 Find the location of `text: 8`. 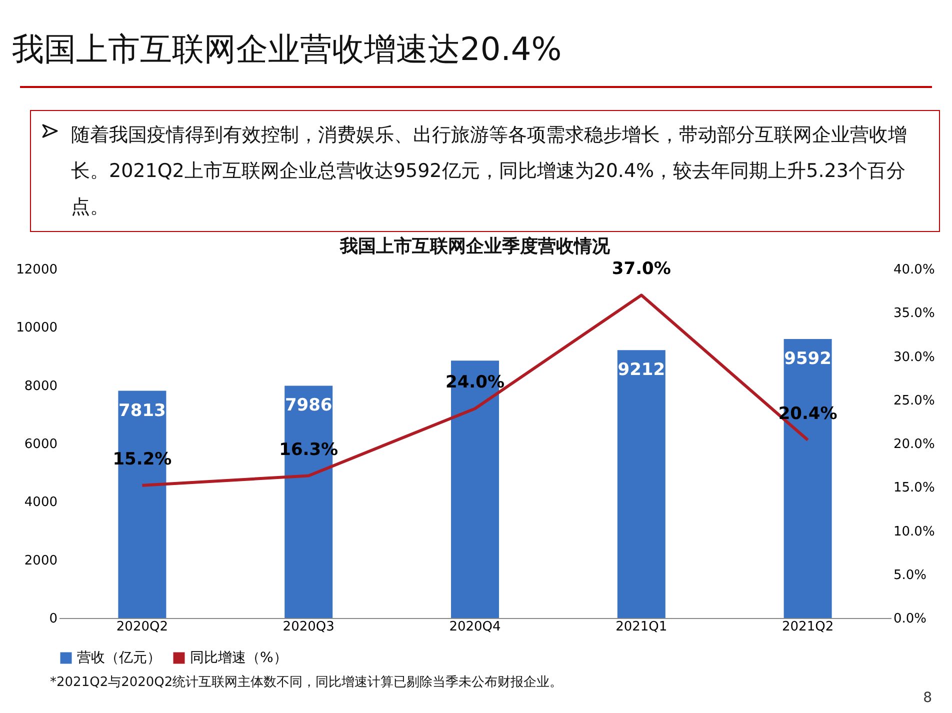

text: 8 is located at coordinates (927, 698).